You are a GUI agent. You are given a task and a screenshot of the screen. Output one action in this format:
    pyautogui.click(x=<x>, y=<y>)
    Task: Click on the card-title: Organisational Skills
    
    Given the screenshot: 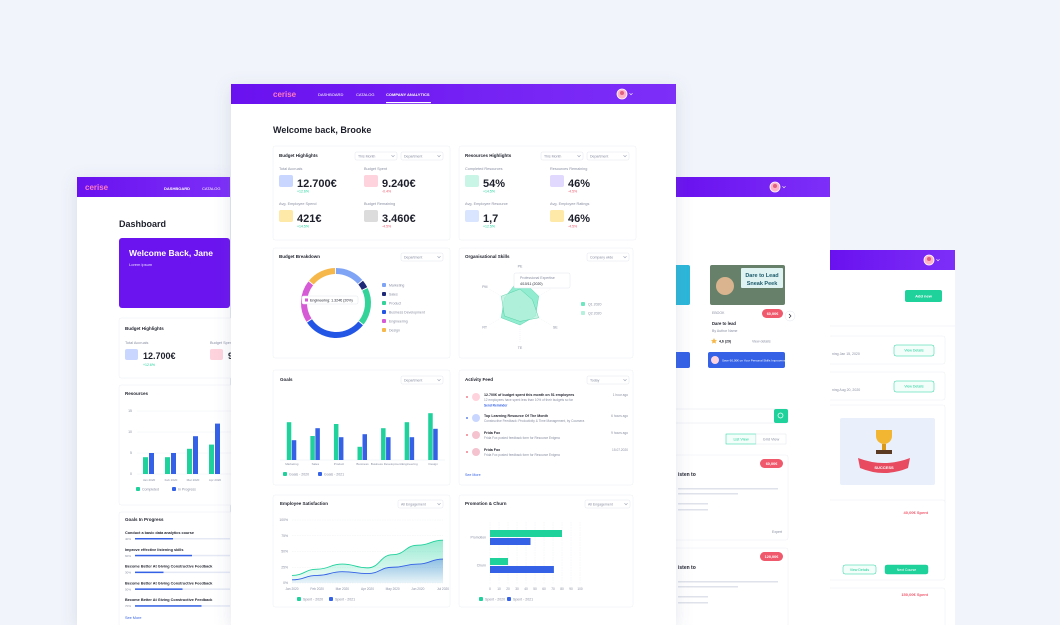 What is the action you would take?
    pyautogui.click(x=487, y=256)
    